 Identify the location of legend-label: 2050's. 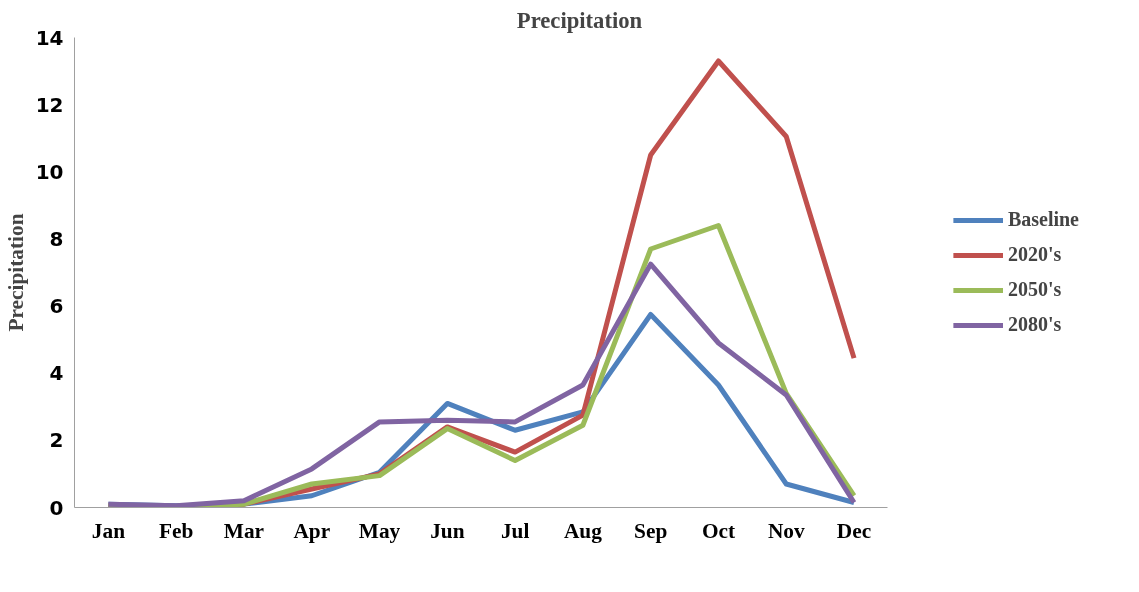
(1034, 289).